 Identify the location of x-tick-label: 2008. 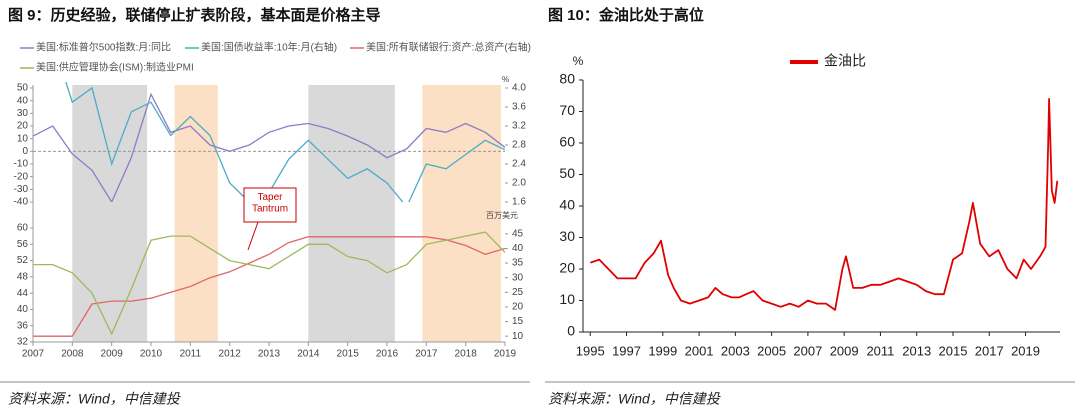
(72, 354).